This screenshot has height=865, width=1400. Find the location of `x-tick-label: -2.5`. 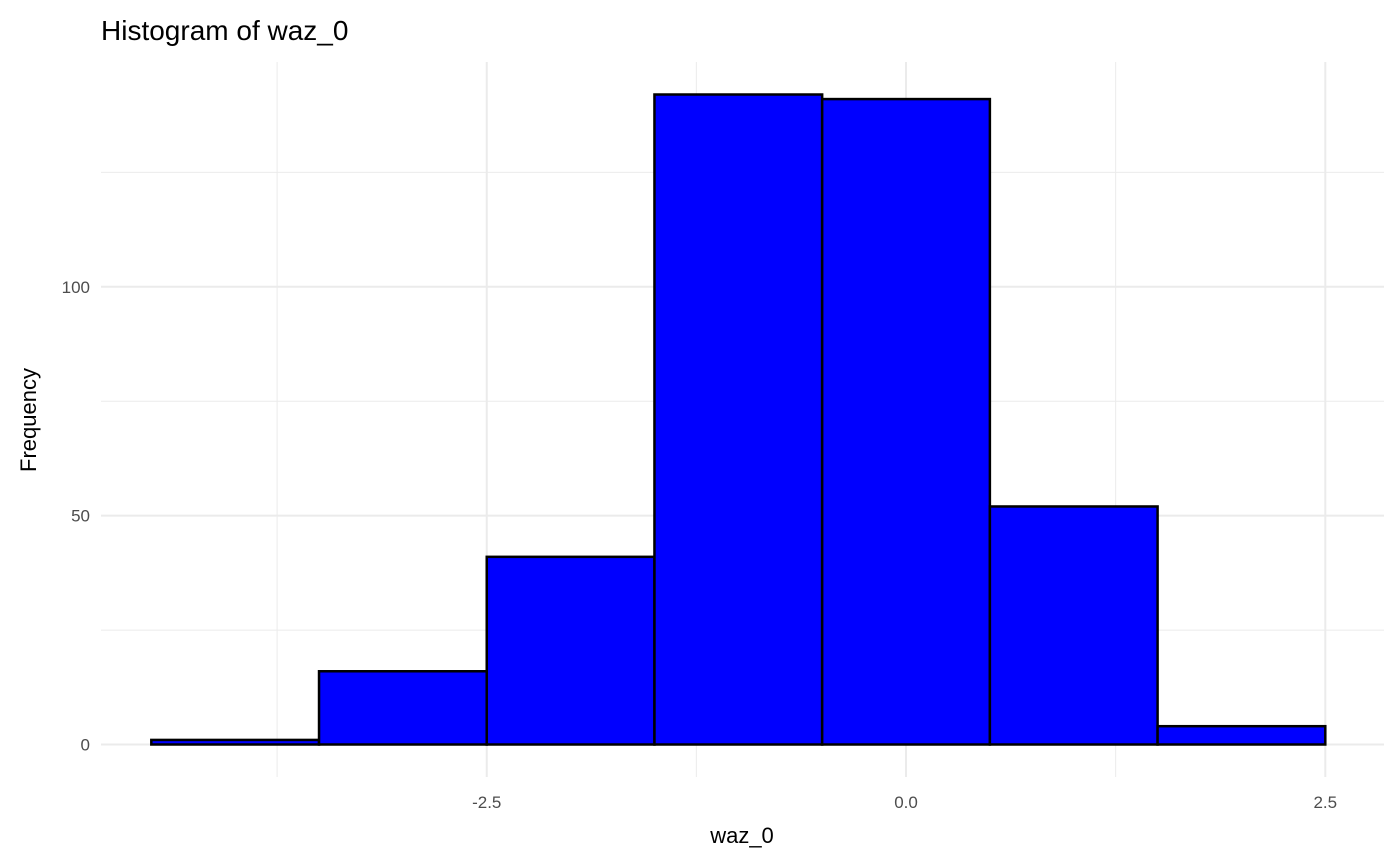

x-tick-label: -2.5 is located at coordinates (486, 802).